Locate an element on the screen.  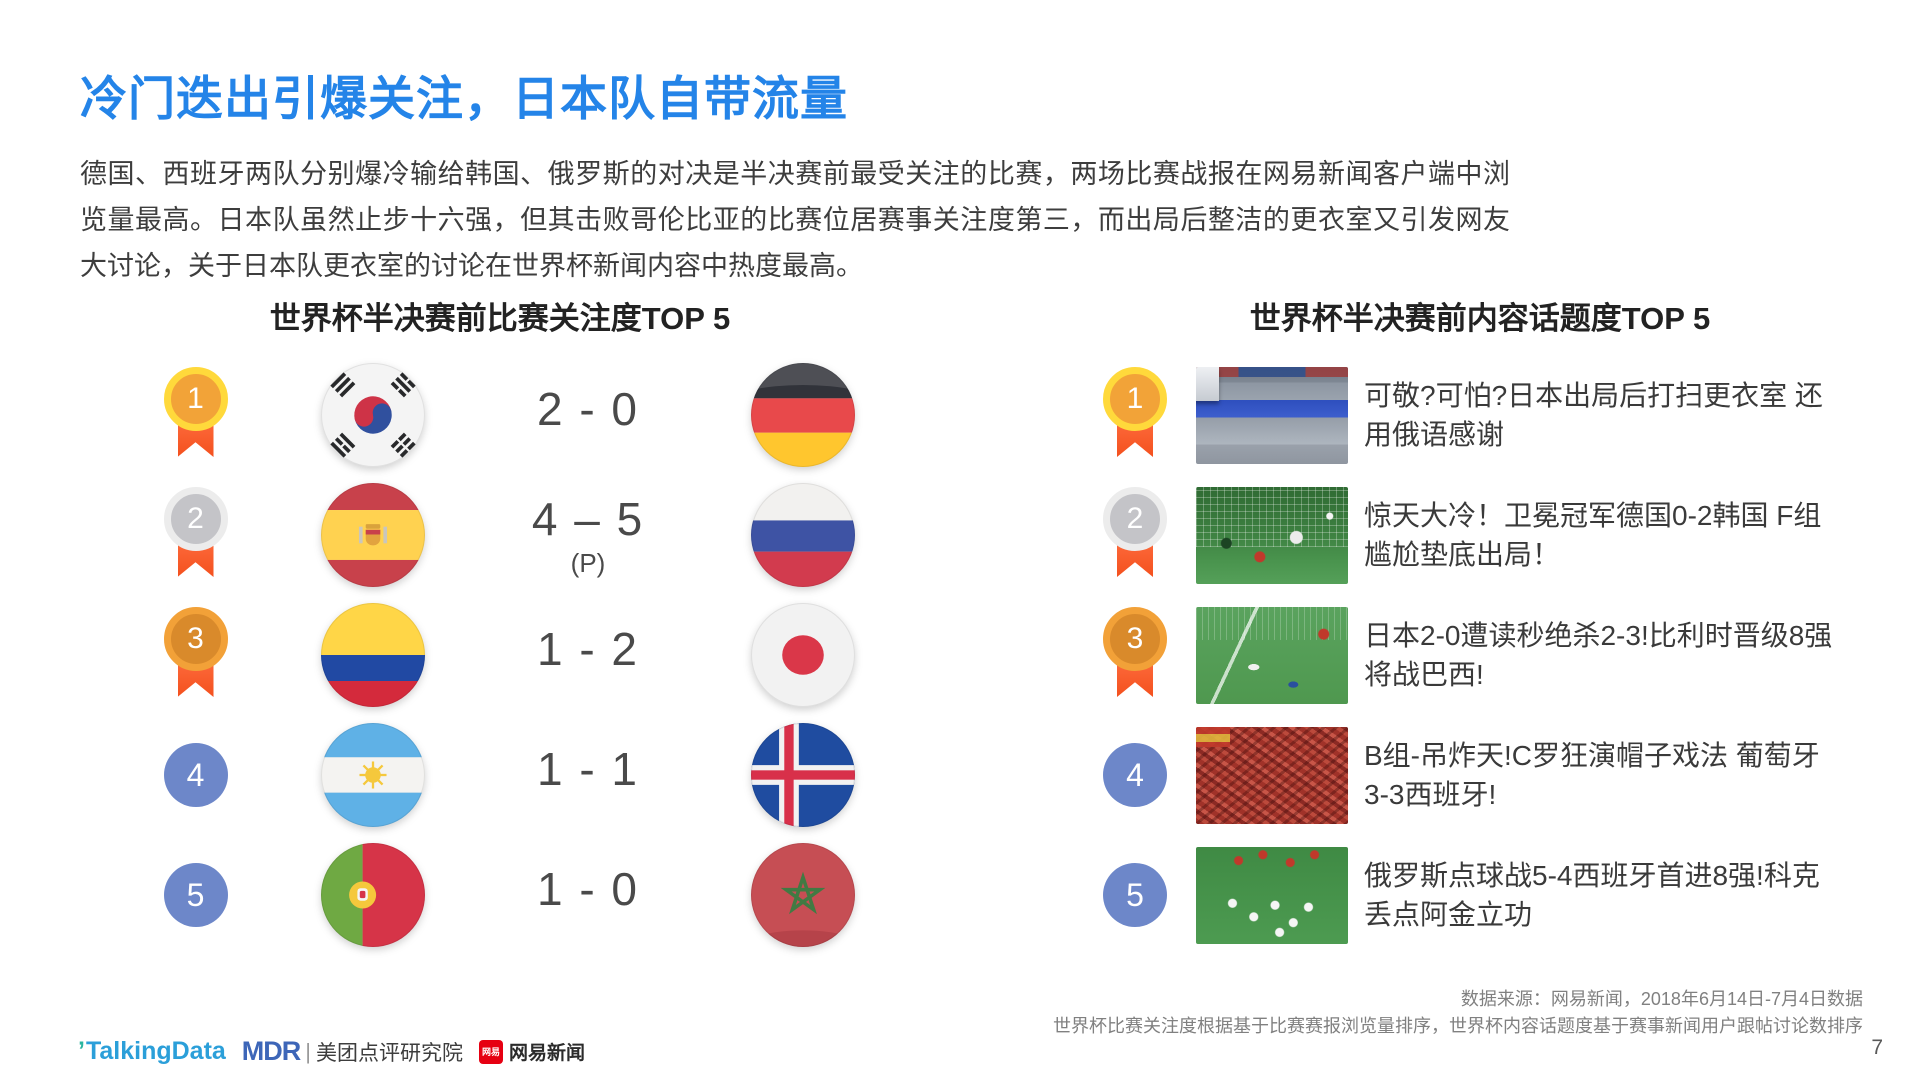
flag-morocco-icon is located at coordinates (803, 895).